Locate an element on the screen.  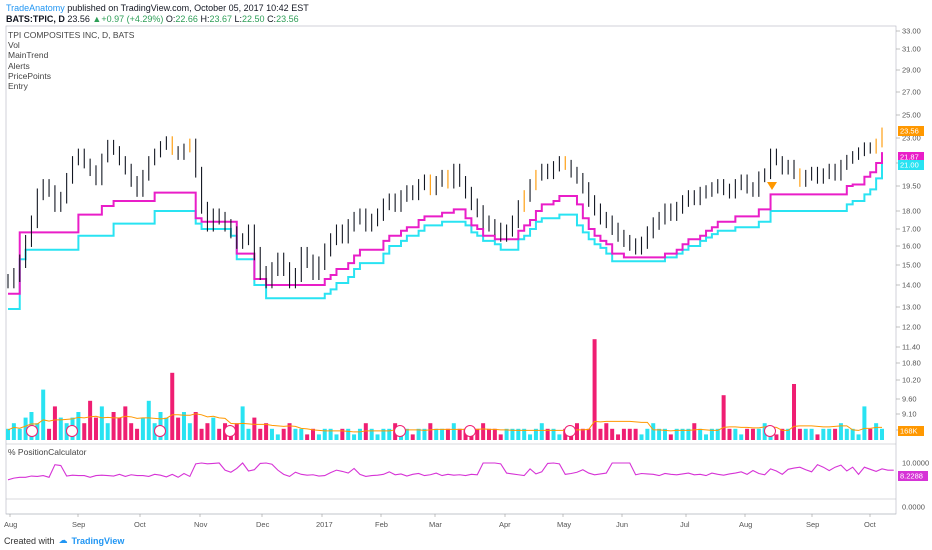
volume-tag-label: 168K is located at coordinates (909, 431).